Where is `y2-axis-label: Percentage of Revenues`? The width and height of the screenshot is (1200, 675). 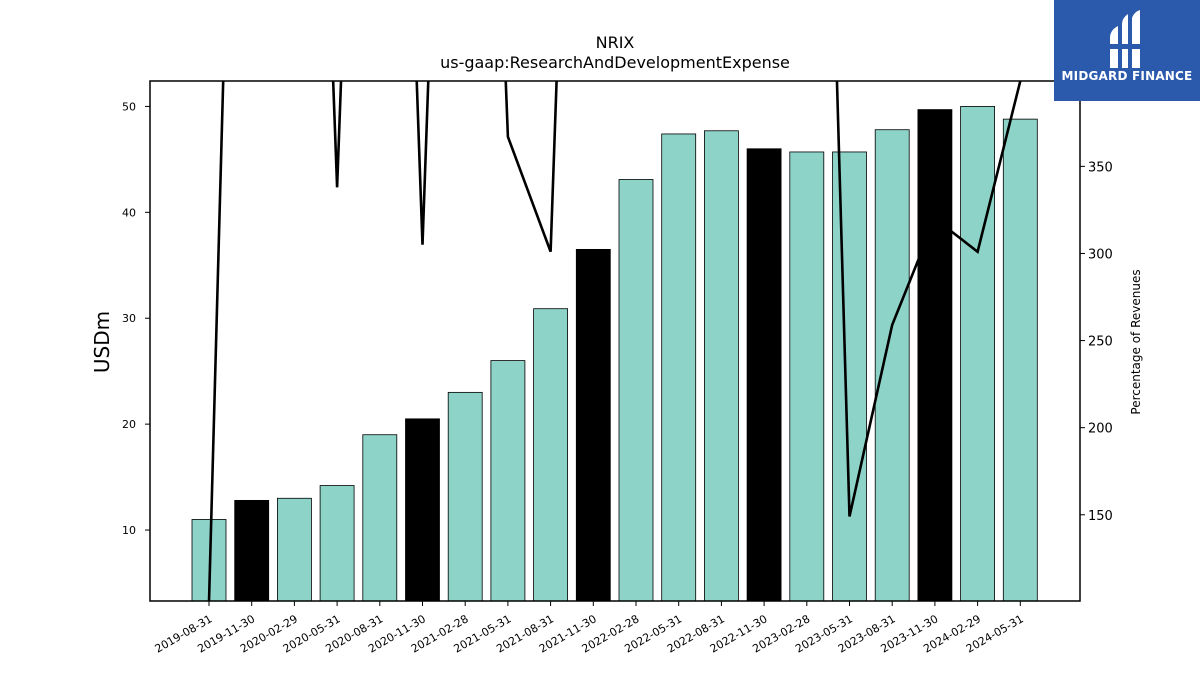
y2-axis-label: Percentage of Revenues is located at coordinates (1136, 341).